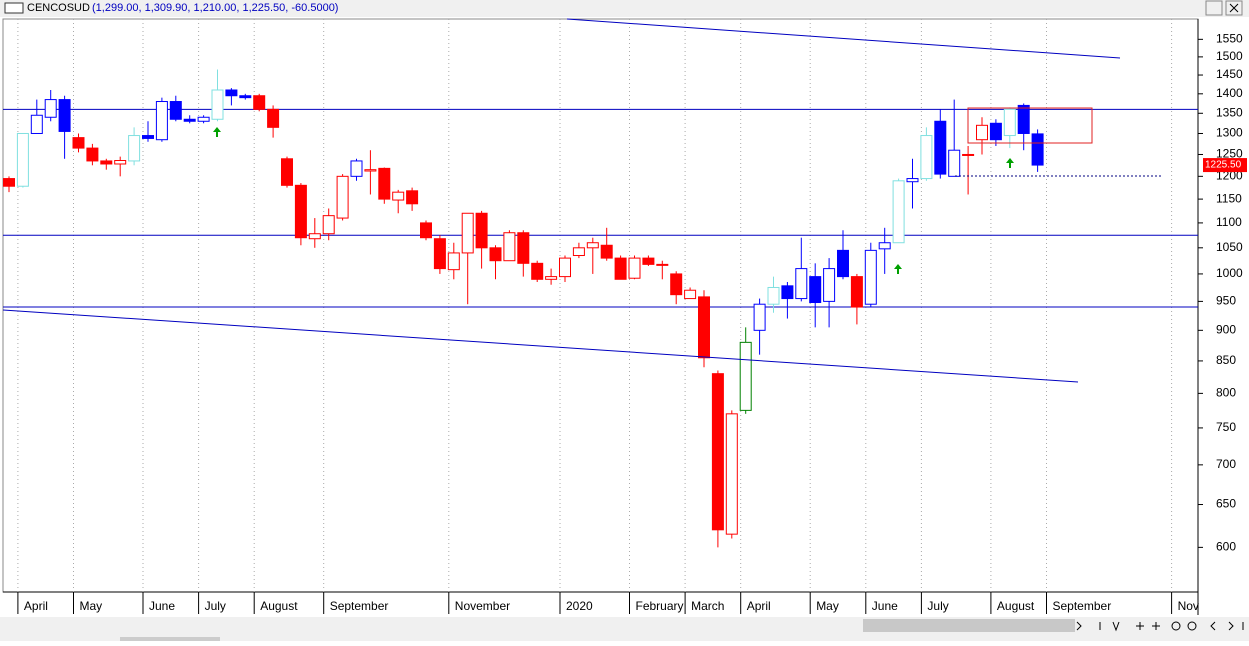 This screenshot has height=646, width=1249. What do you see at coordinates (170, 639) in the screenshot?
I see `tab-strip` at bounding box center [170, 639].